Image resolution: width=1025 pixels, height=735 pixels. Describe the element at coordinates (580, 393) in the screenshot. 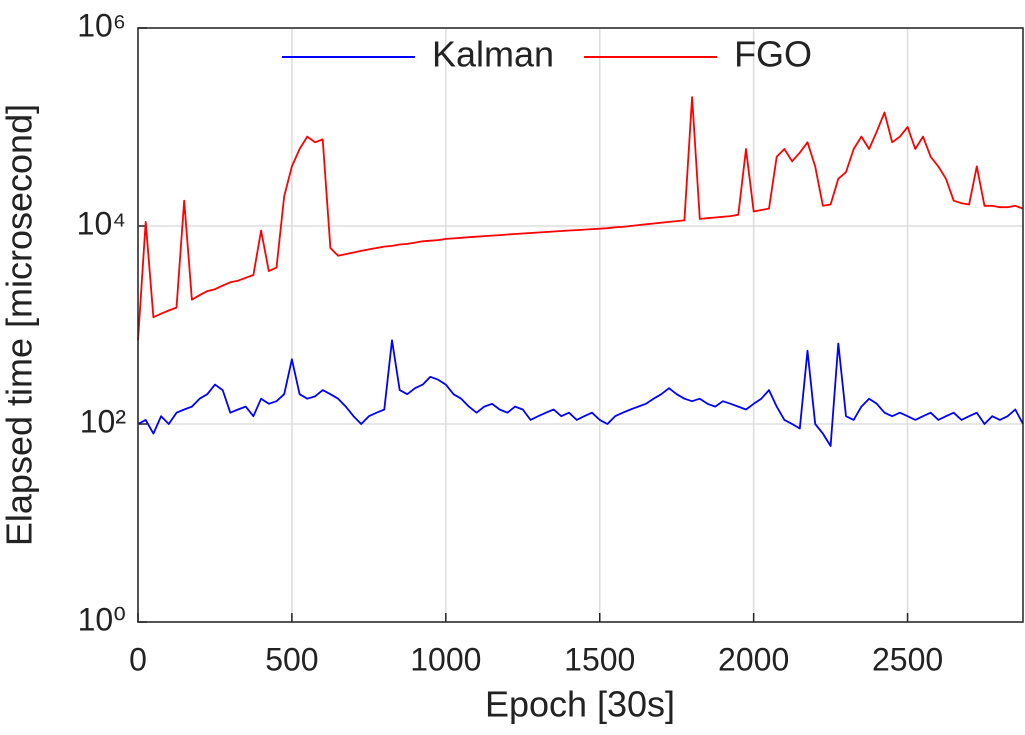

I see `series-line` at that location.